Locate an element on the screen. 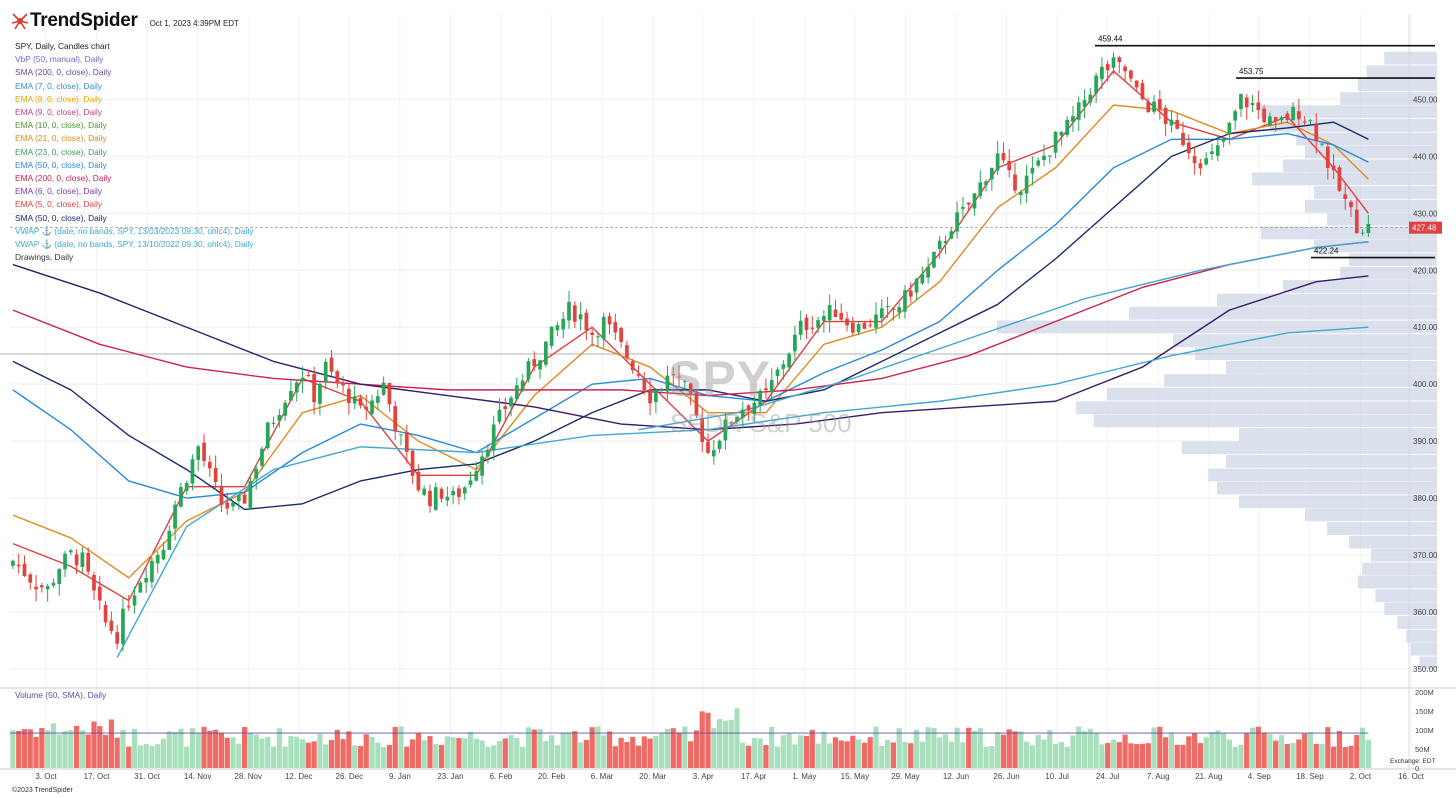 The image size is (1456, 798). legend-item: EMA (10, 0, close), Daily is located at coordinates (61, 125).